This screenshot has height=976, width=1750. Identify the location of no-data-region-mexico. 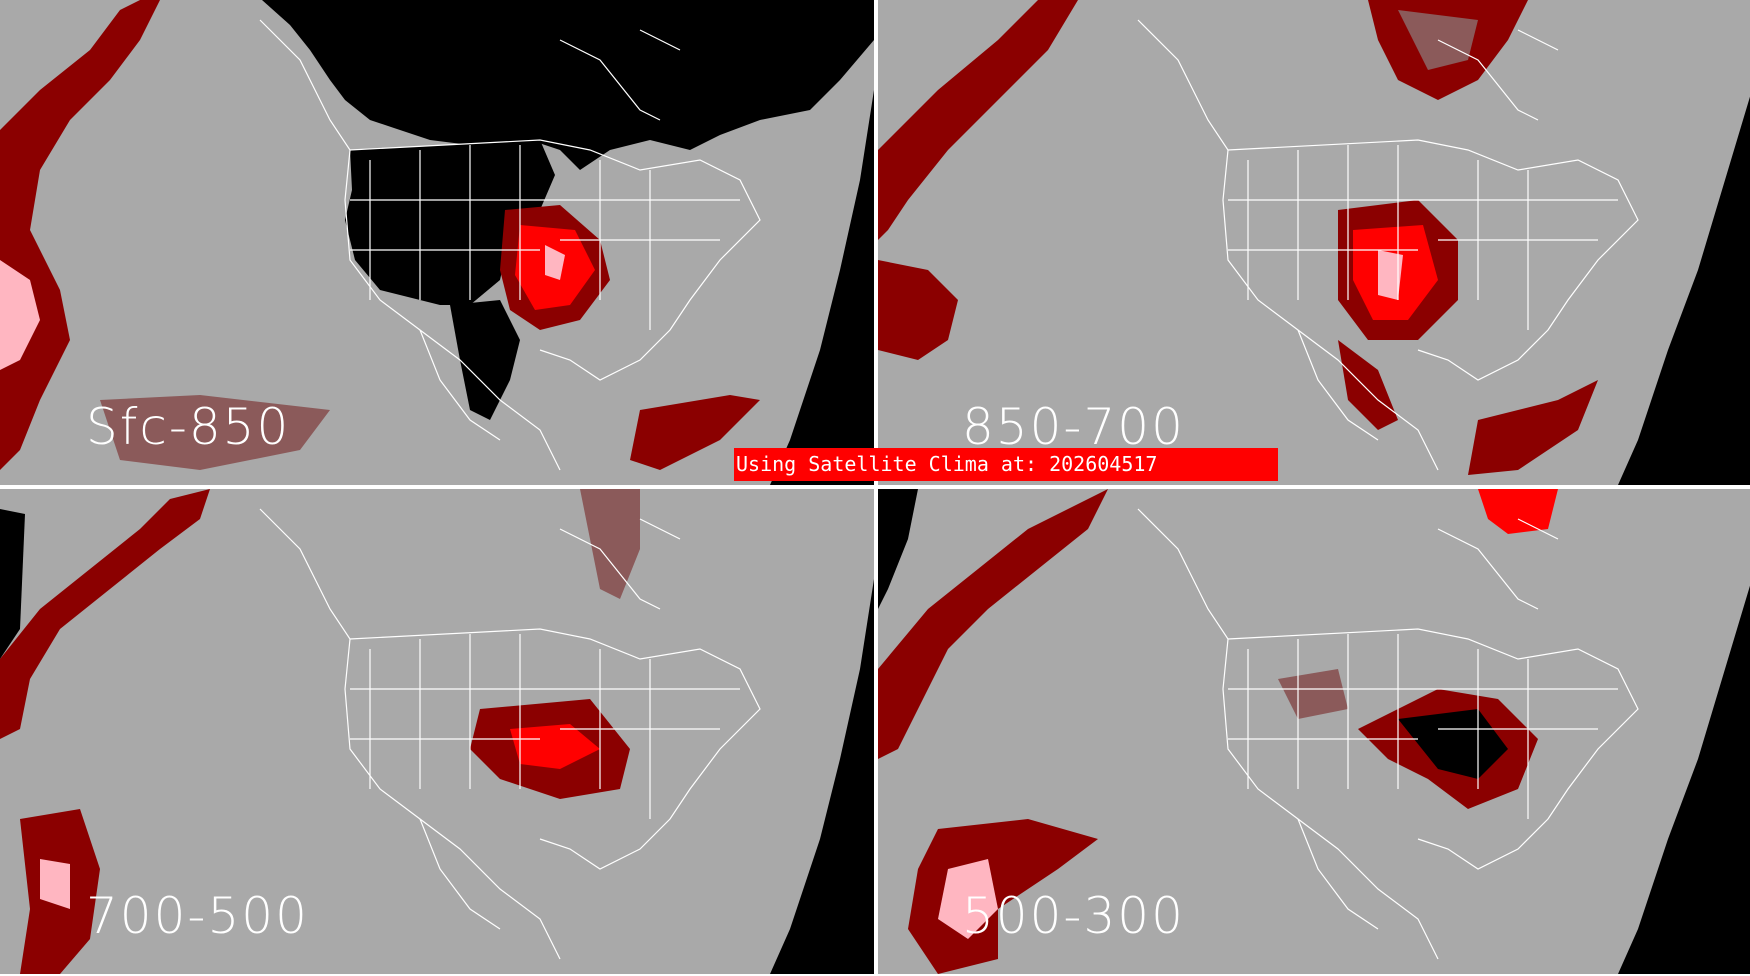
(485, 360).